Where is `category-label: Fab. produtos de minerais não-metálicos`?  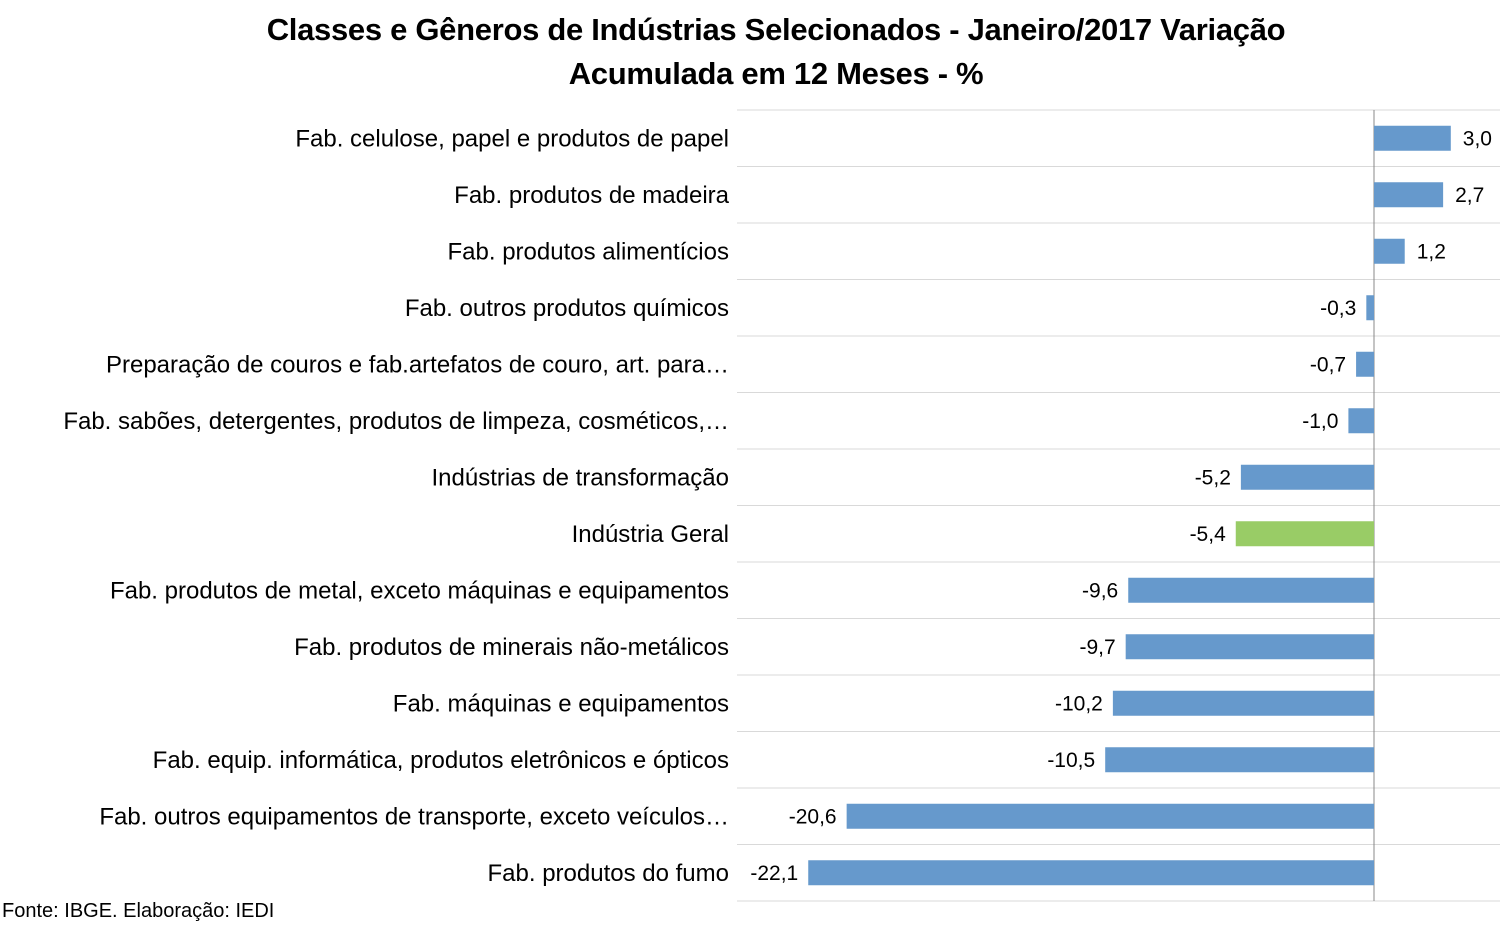
category-label: Fab. produtos de minerais não-metálicos is located at coordinates (511, 647).